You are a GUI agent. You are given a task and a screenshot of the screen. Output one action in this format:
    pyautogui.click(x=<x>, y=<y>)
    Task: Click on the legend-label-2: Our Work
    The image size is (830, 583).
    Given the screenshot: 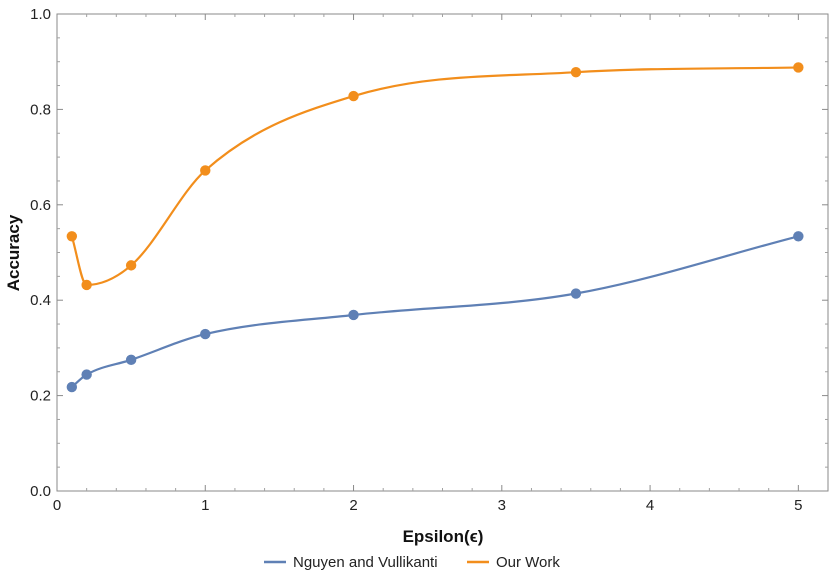 What is the action you would take?
    pyautogui.click(x=528, y=562)
    